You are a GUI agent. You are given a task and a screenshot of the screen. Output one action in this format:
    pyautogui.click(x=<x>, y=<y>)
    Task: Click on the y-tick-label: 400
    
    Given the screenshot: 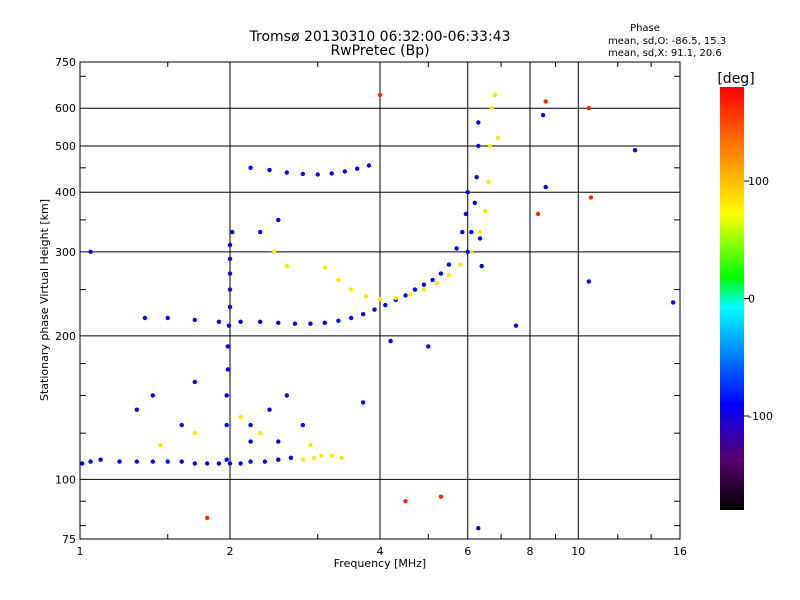 What is the action you would take?
    pyautogui.click(x=65, y=192)
    